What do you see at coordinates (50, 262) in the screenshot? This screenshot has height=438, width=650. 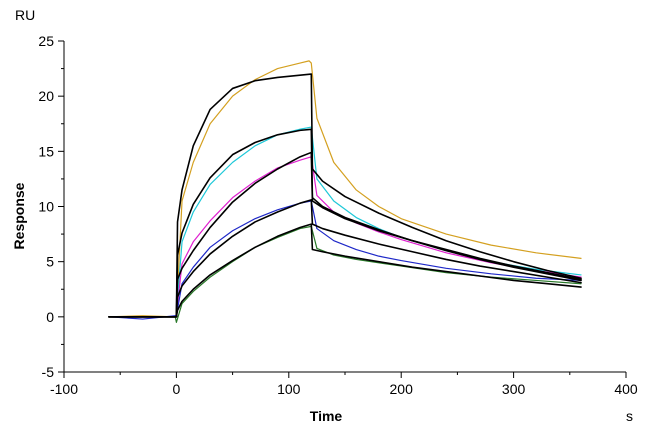 I see `y-tick-label: 5` at bounding box center [50, 262].